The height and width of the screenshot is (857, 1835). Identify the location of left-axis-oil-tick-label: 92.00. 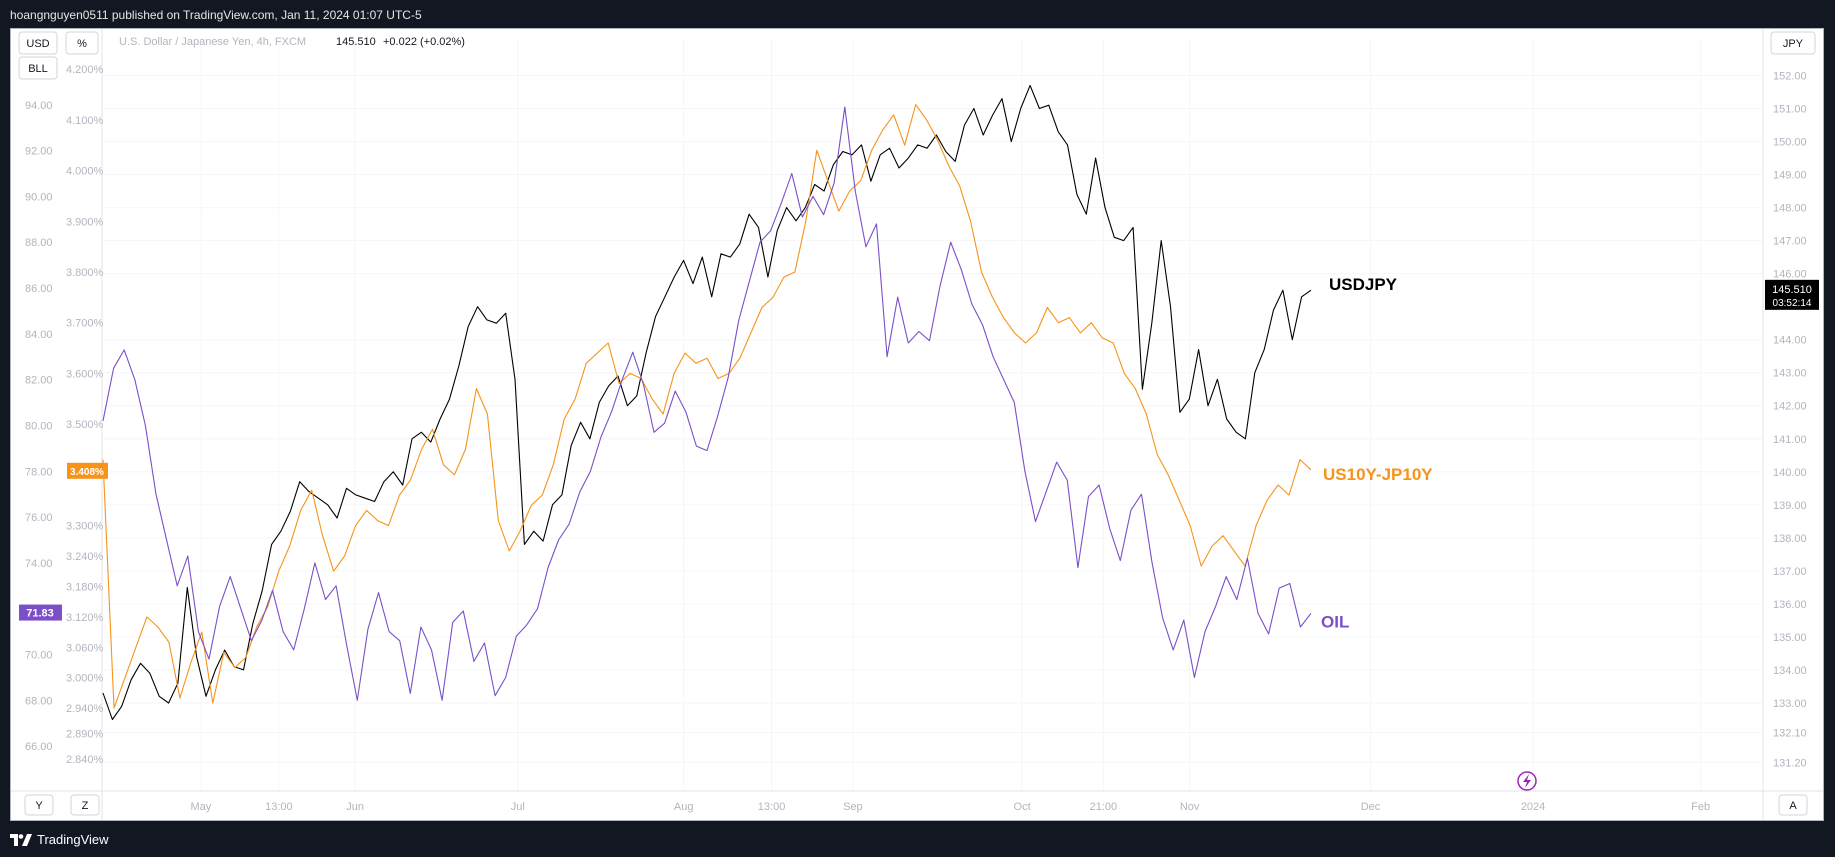
(39, 152).